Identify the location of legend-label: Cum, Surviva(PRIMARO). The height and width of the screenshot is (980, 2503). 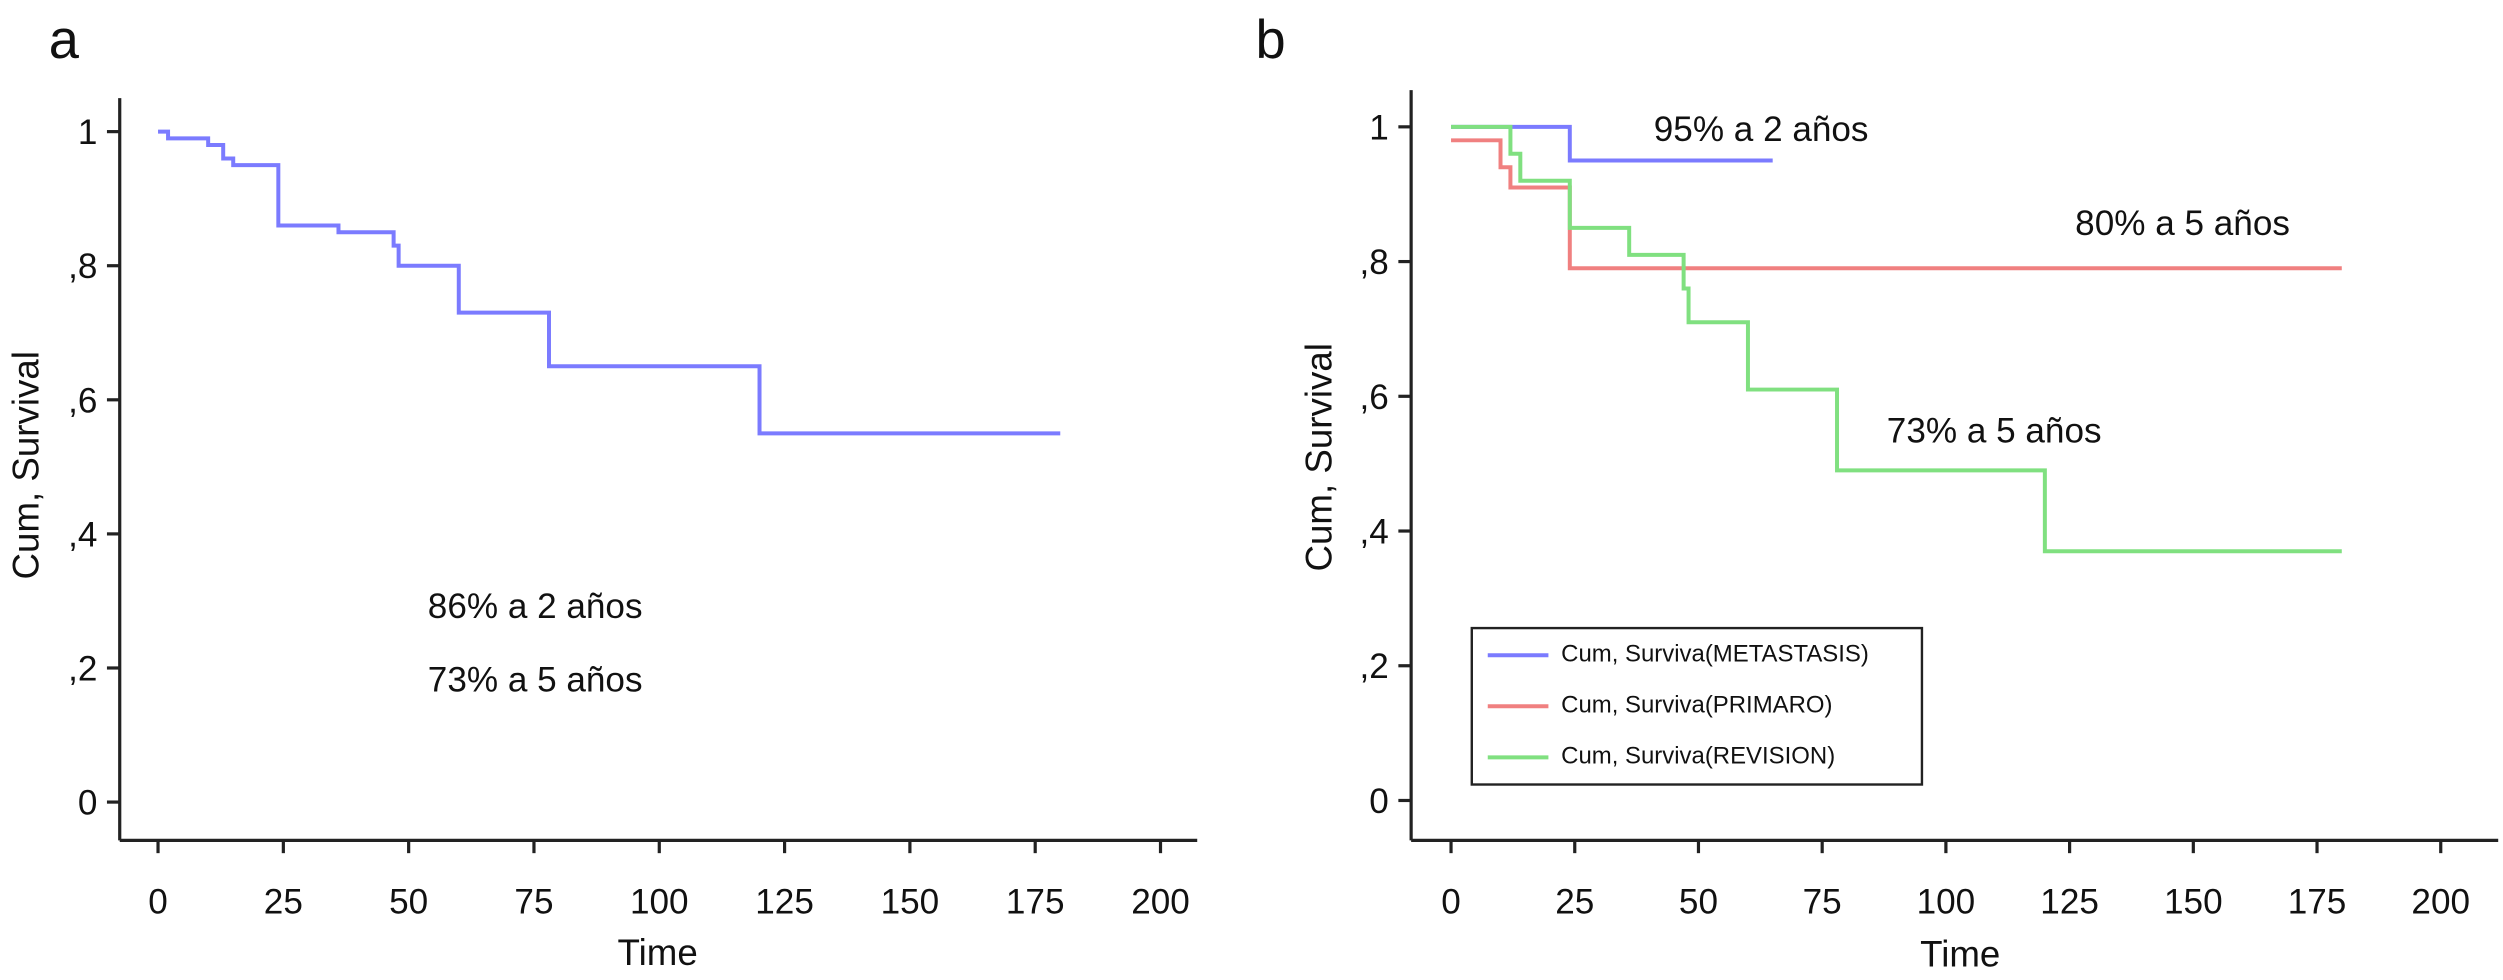
(1696, 705).